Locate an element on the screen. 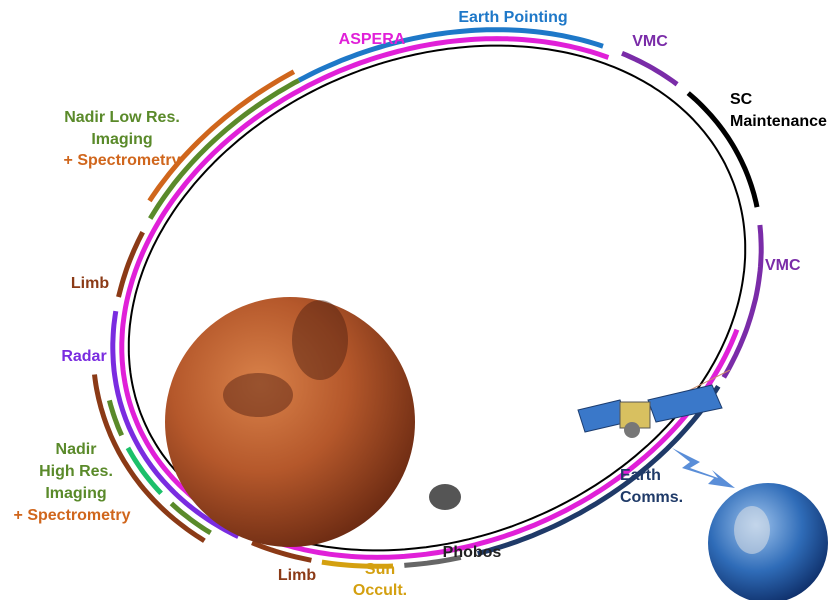  label: Radar is located at coordinates (83, 356).